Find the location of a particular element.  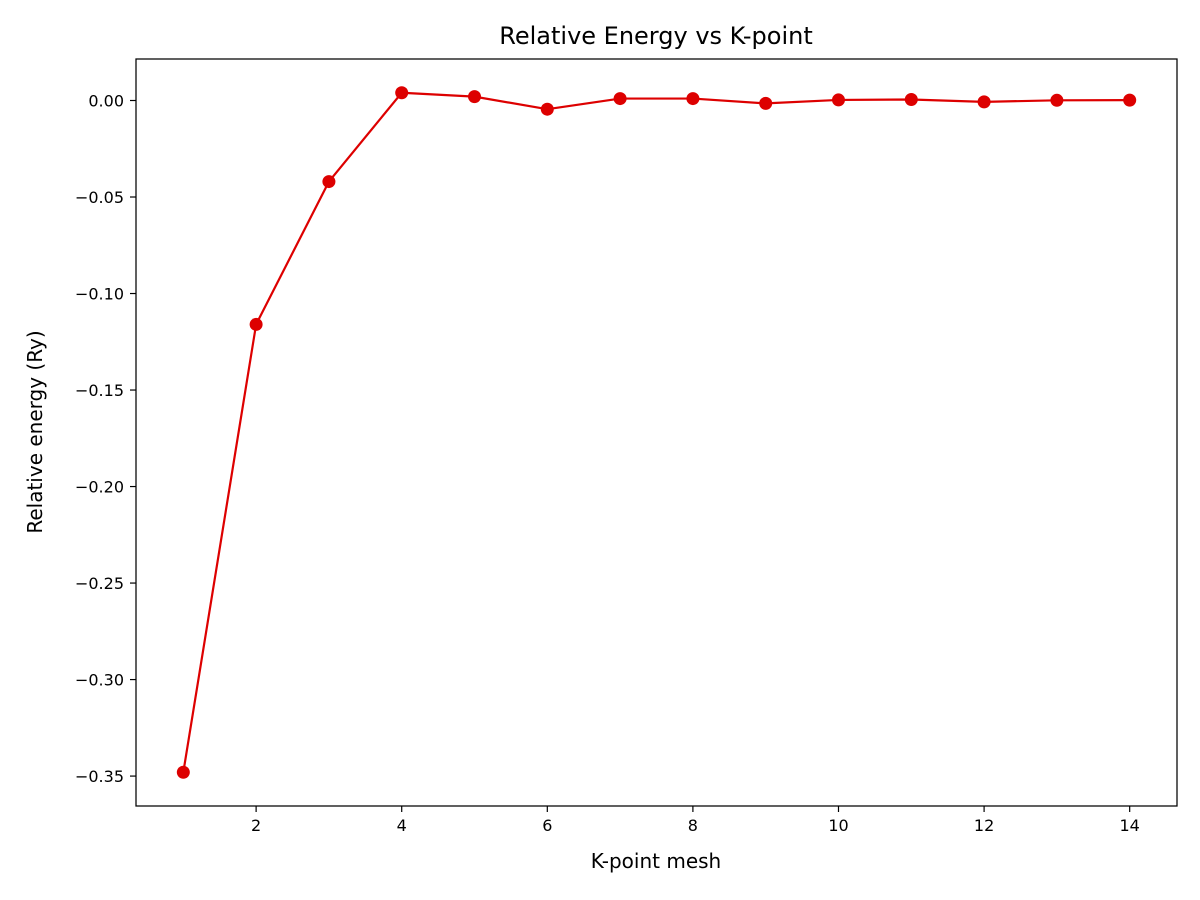

chart-title: Relative Energy vs K-point is located at coordinates (656, 36).